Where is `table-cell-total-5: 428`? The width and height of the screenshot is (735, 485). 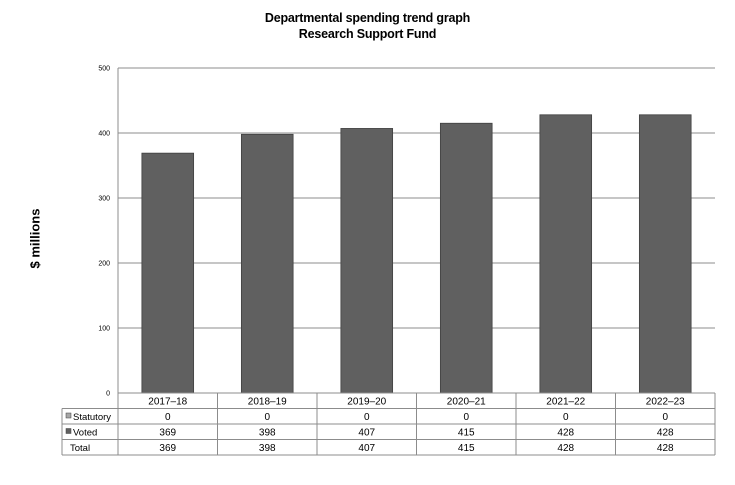
table-cell-total-5: 428 is located at coordinates (665, 448).